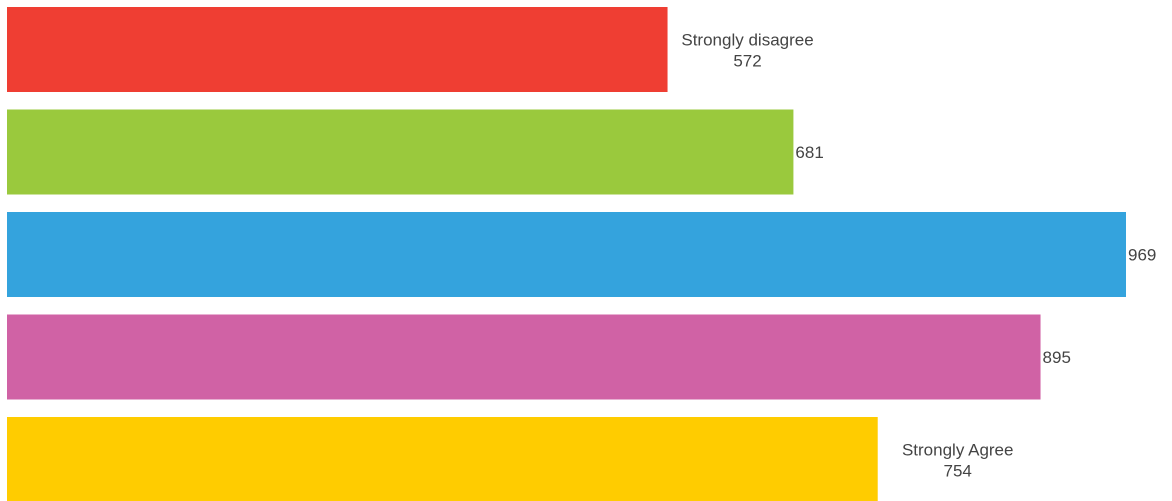  I want to click on value-label-3: 969, so click(1142, 255).